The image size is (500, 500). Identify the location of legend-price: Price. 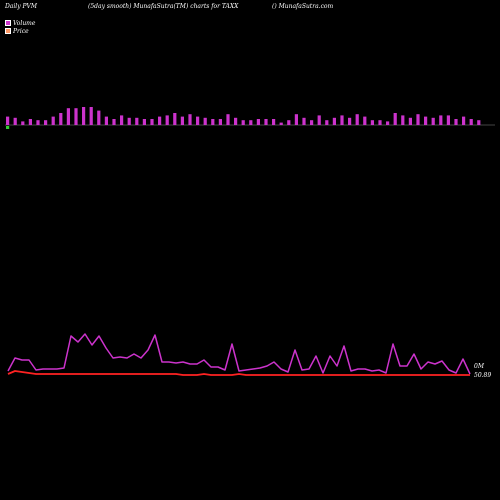
(20, 31).